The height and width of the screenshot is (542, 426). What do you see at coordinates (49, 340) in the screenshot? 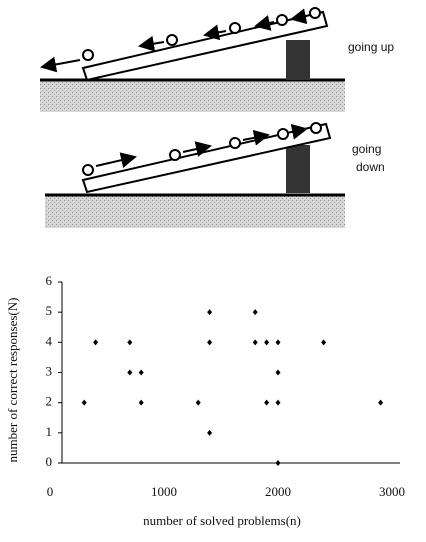
I see `y-tick-label: 4` at bounding box center [49, 340].